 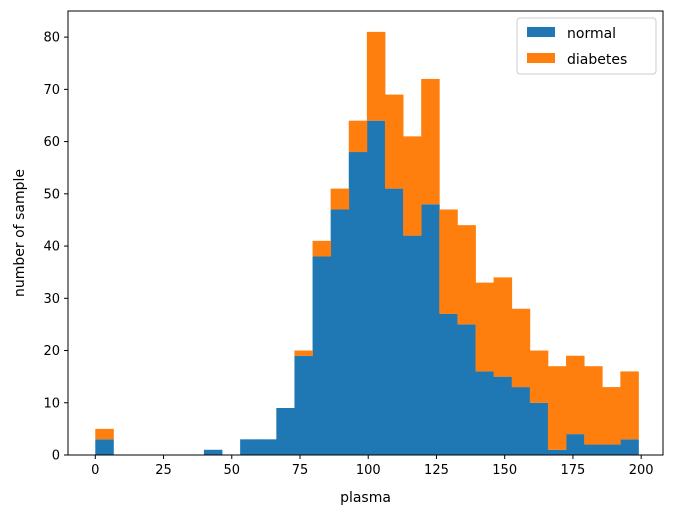 I want to click on x-tick-label: 200, so click(x=641, y=470).